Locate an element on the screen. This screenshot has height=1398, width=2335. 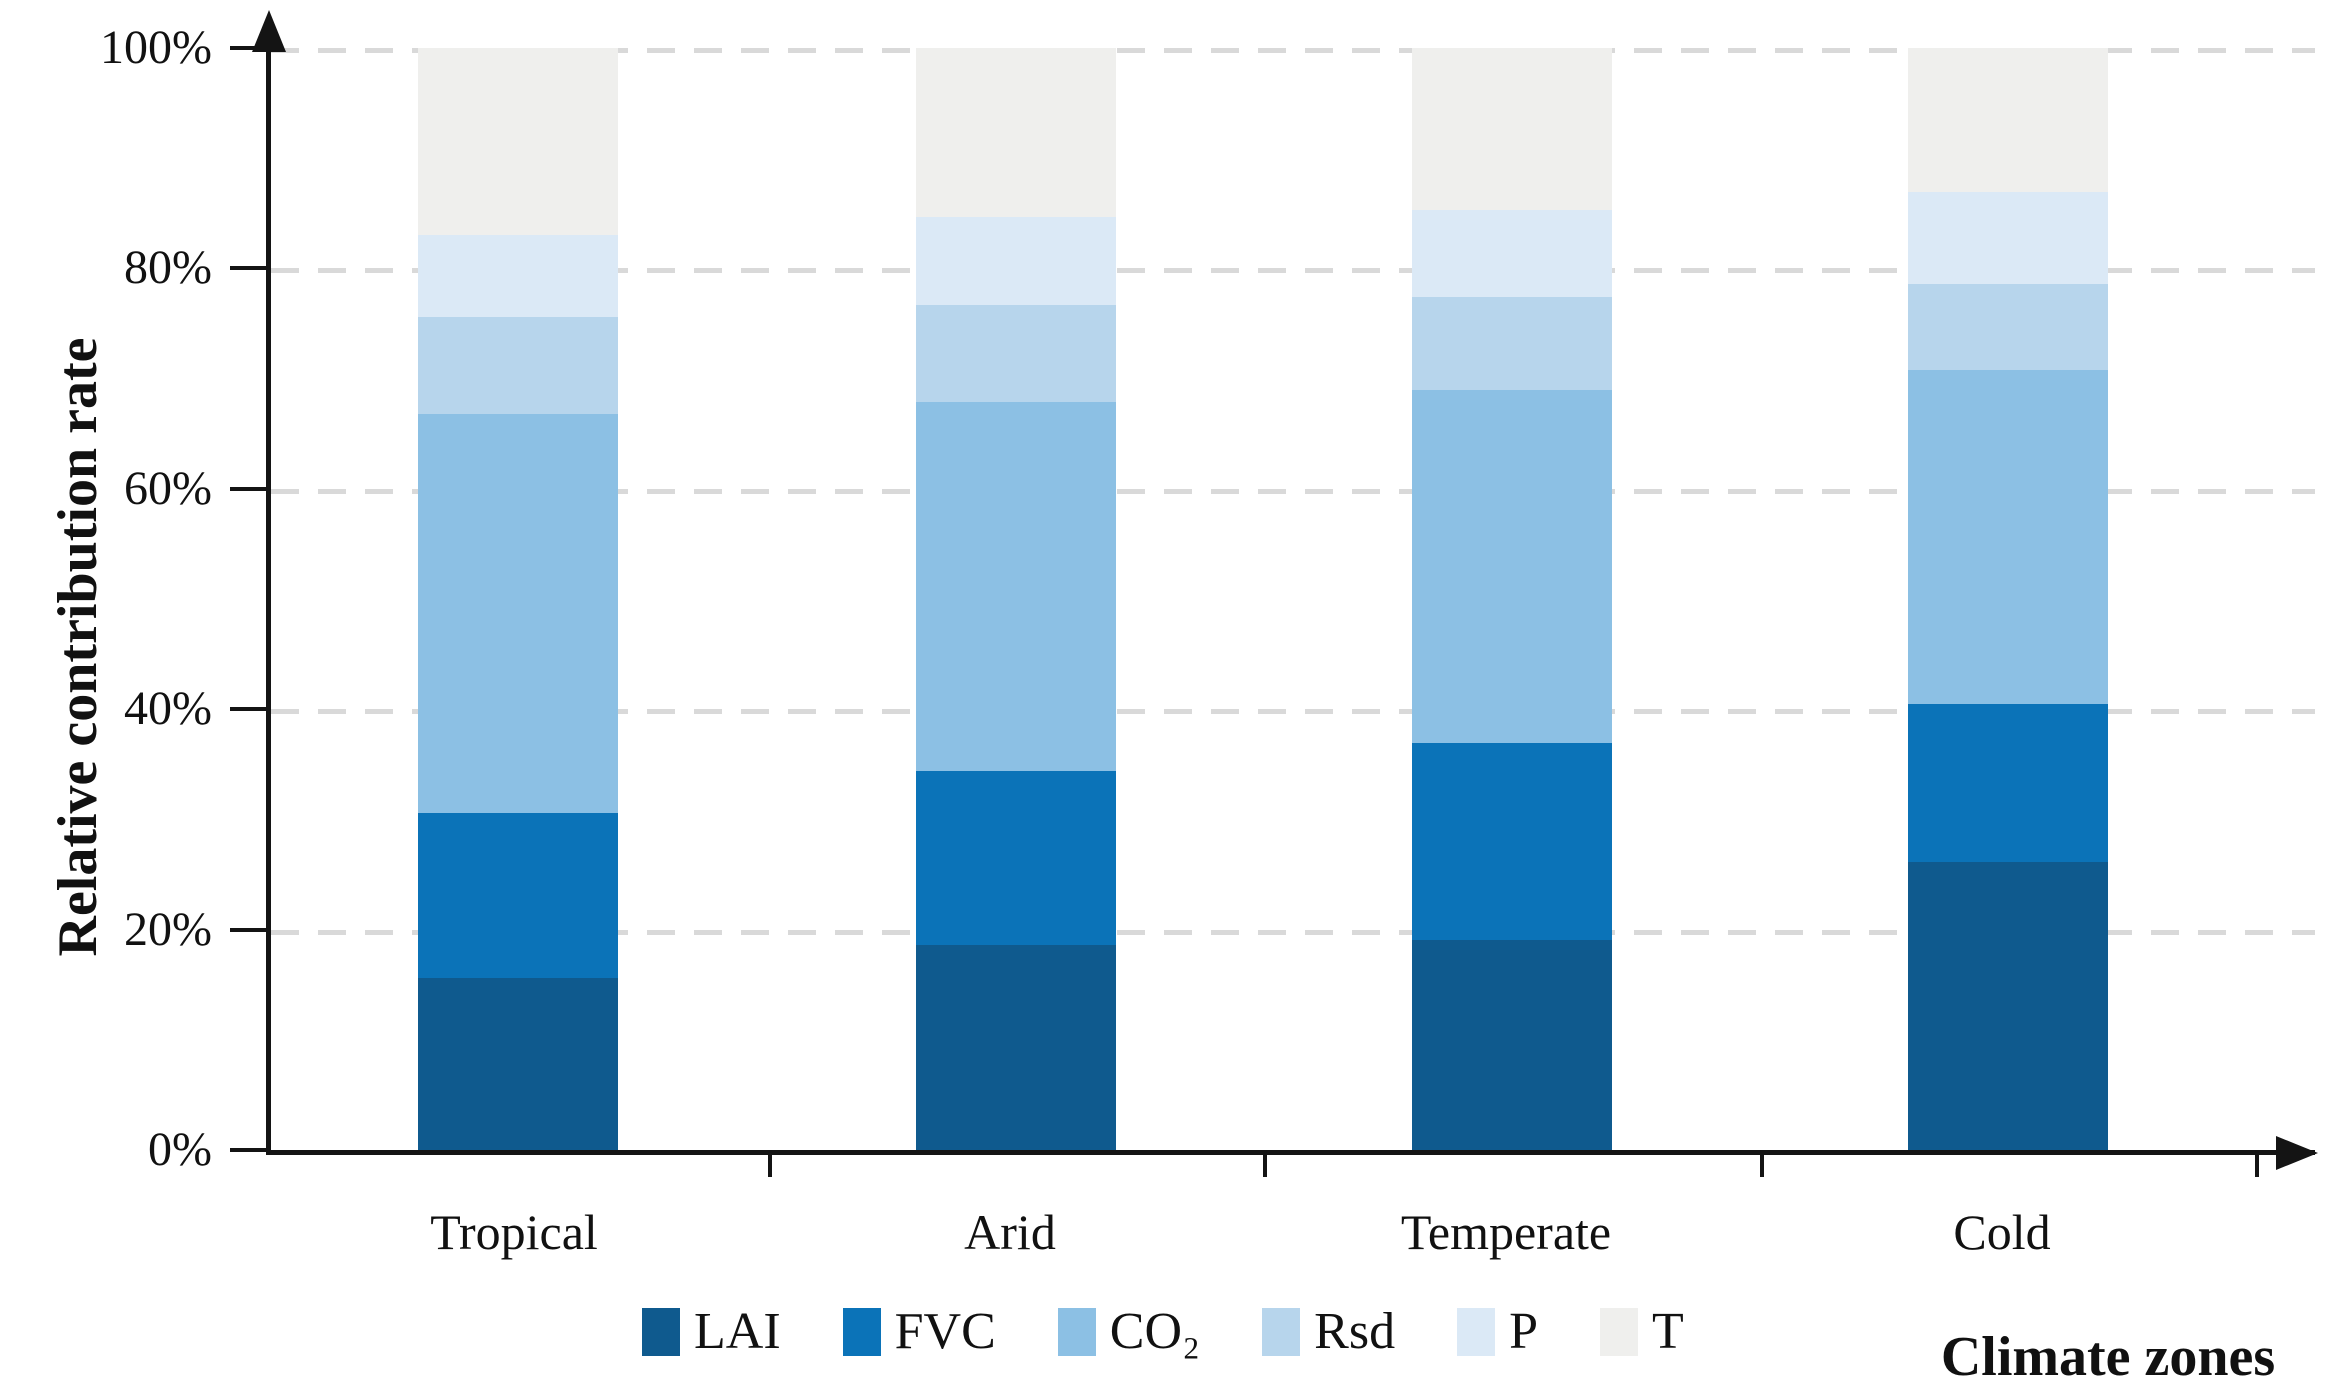
legend-label-P: P is located at coordinates (1524, 1331).